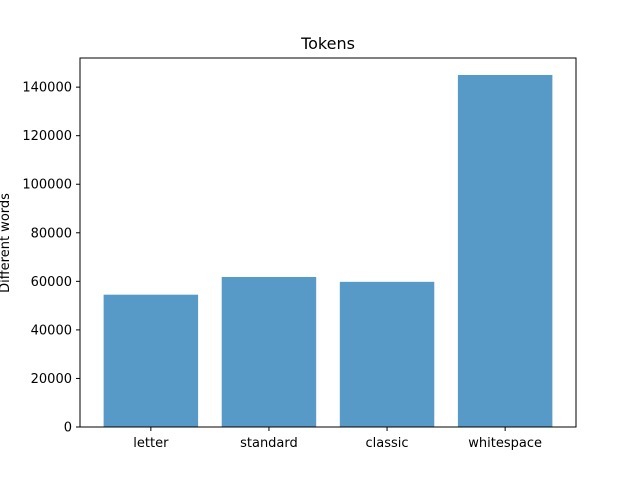 The height and width of the screenshot is (480, 640). Describe the element at coordinates (51, 258) in the screenshot. I see `y-axis-ticks: 0 20000 40000 60000 80000 100000 120000 140000` at that location.